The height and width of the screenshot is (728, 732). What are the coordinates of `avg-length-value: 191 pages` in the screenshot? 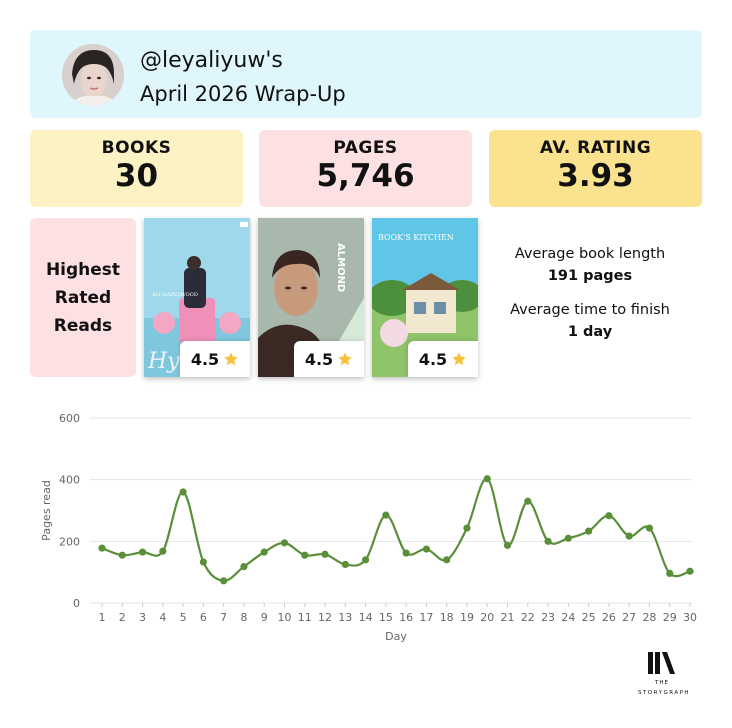 It's located at (590, 276).